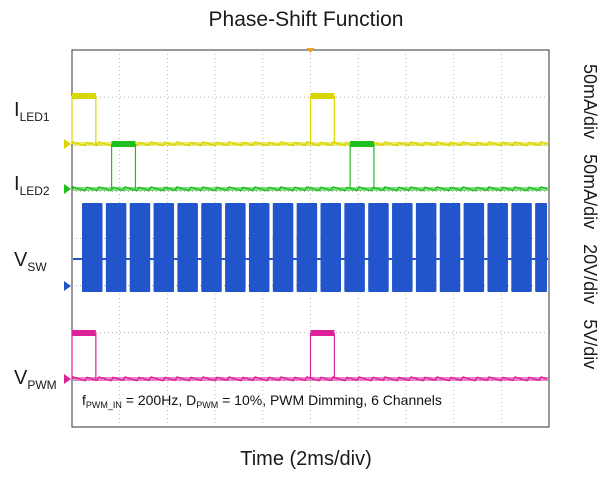  I want to click on trace-pwm, so click(309, 356).